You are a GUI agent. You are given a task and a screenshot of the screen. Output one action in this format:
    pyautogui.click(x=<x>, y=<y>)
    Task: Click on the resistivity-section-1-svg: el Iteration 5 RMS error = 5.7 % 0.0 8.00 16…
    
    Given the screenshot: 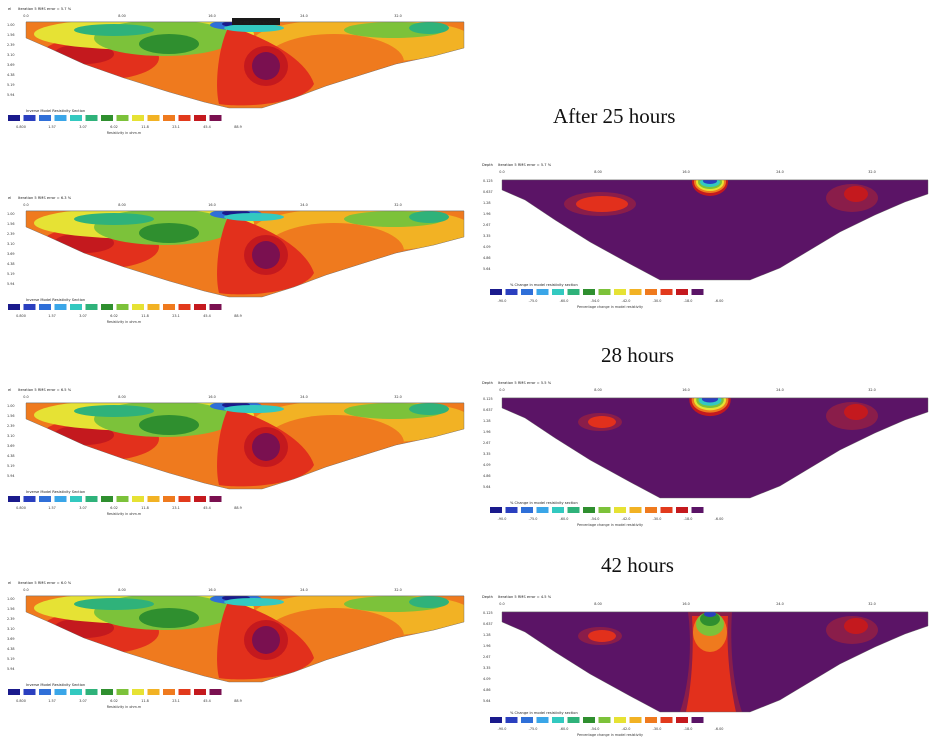 What is the action you would take?
    pyautogui.click(x=236, y=71)
    